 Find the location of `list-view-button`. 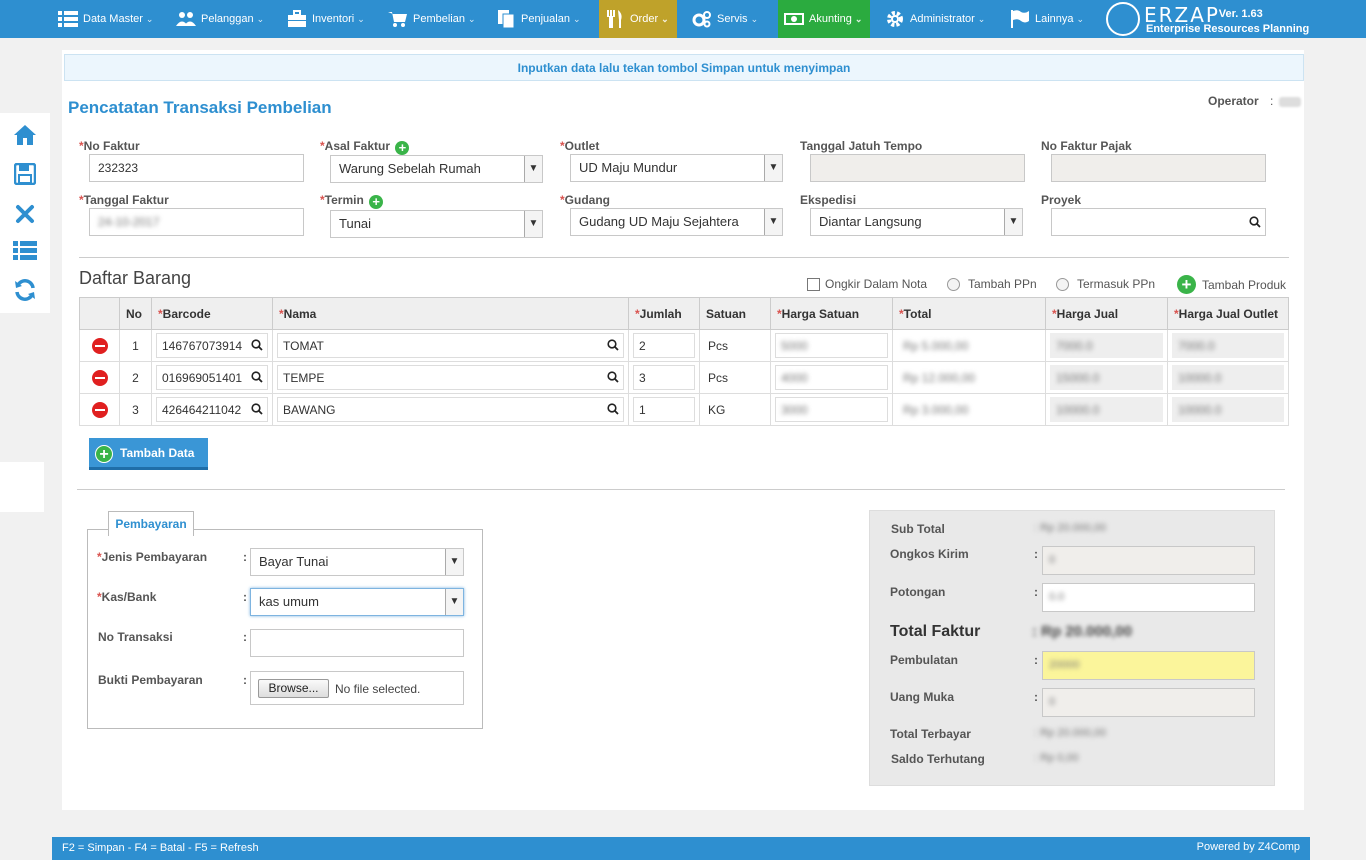

list-view-button is located at coordinates (25, 251).